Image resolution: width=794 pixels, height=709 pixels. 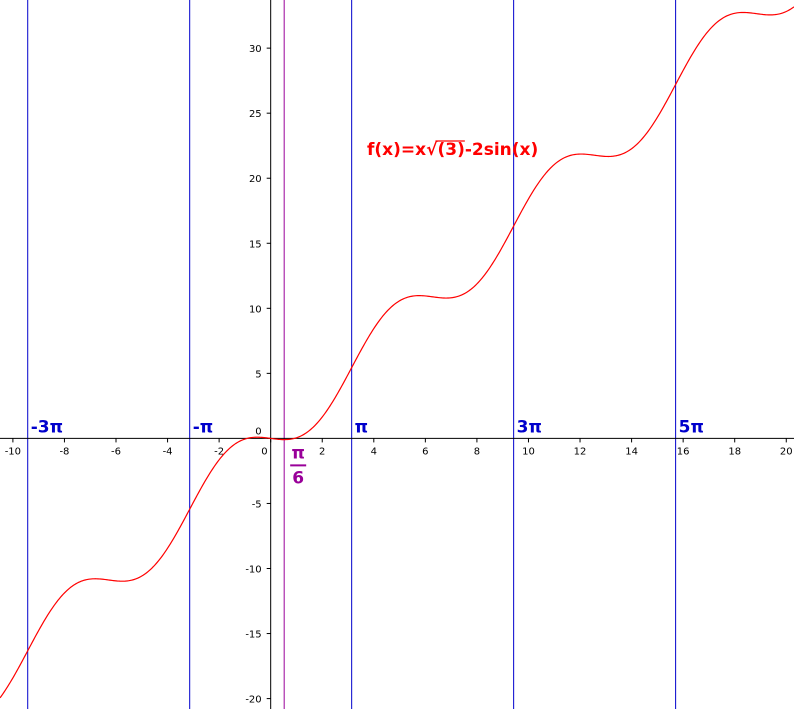 I want to click on x-tick-label: 20, so click(x=786, y=451).